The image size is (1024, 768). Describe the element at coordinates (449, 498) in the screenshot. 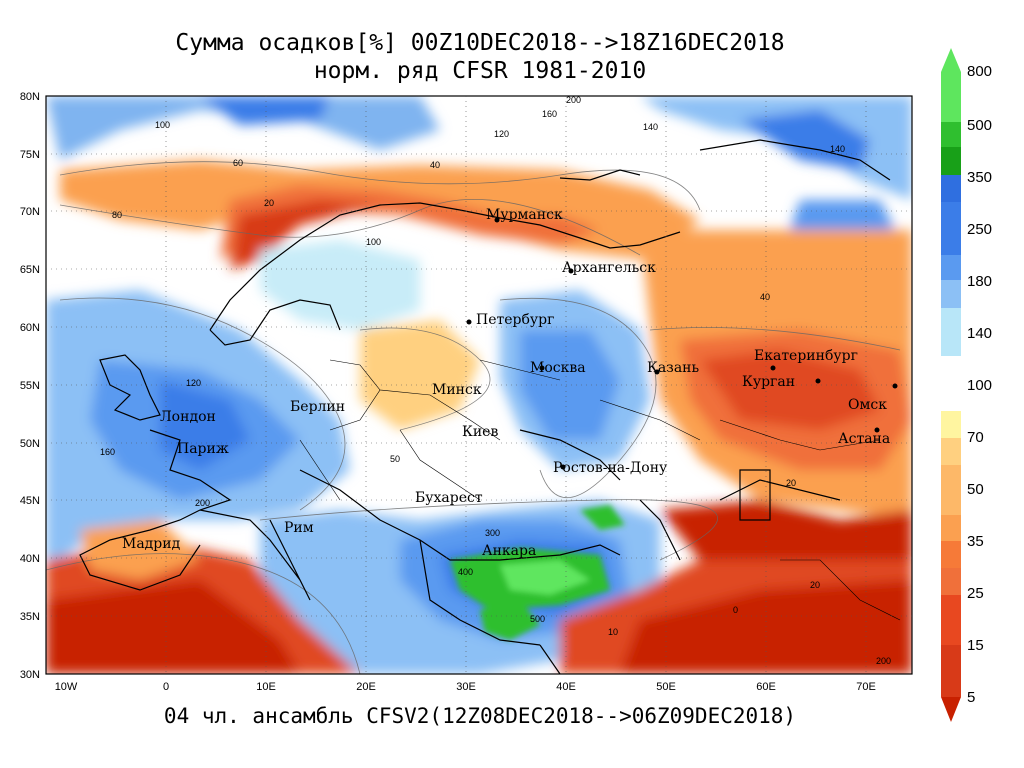

I see `city-label-bucharest: Бухарест` at that location.